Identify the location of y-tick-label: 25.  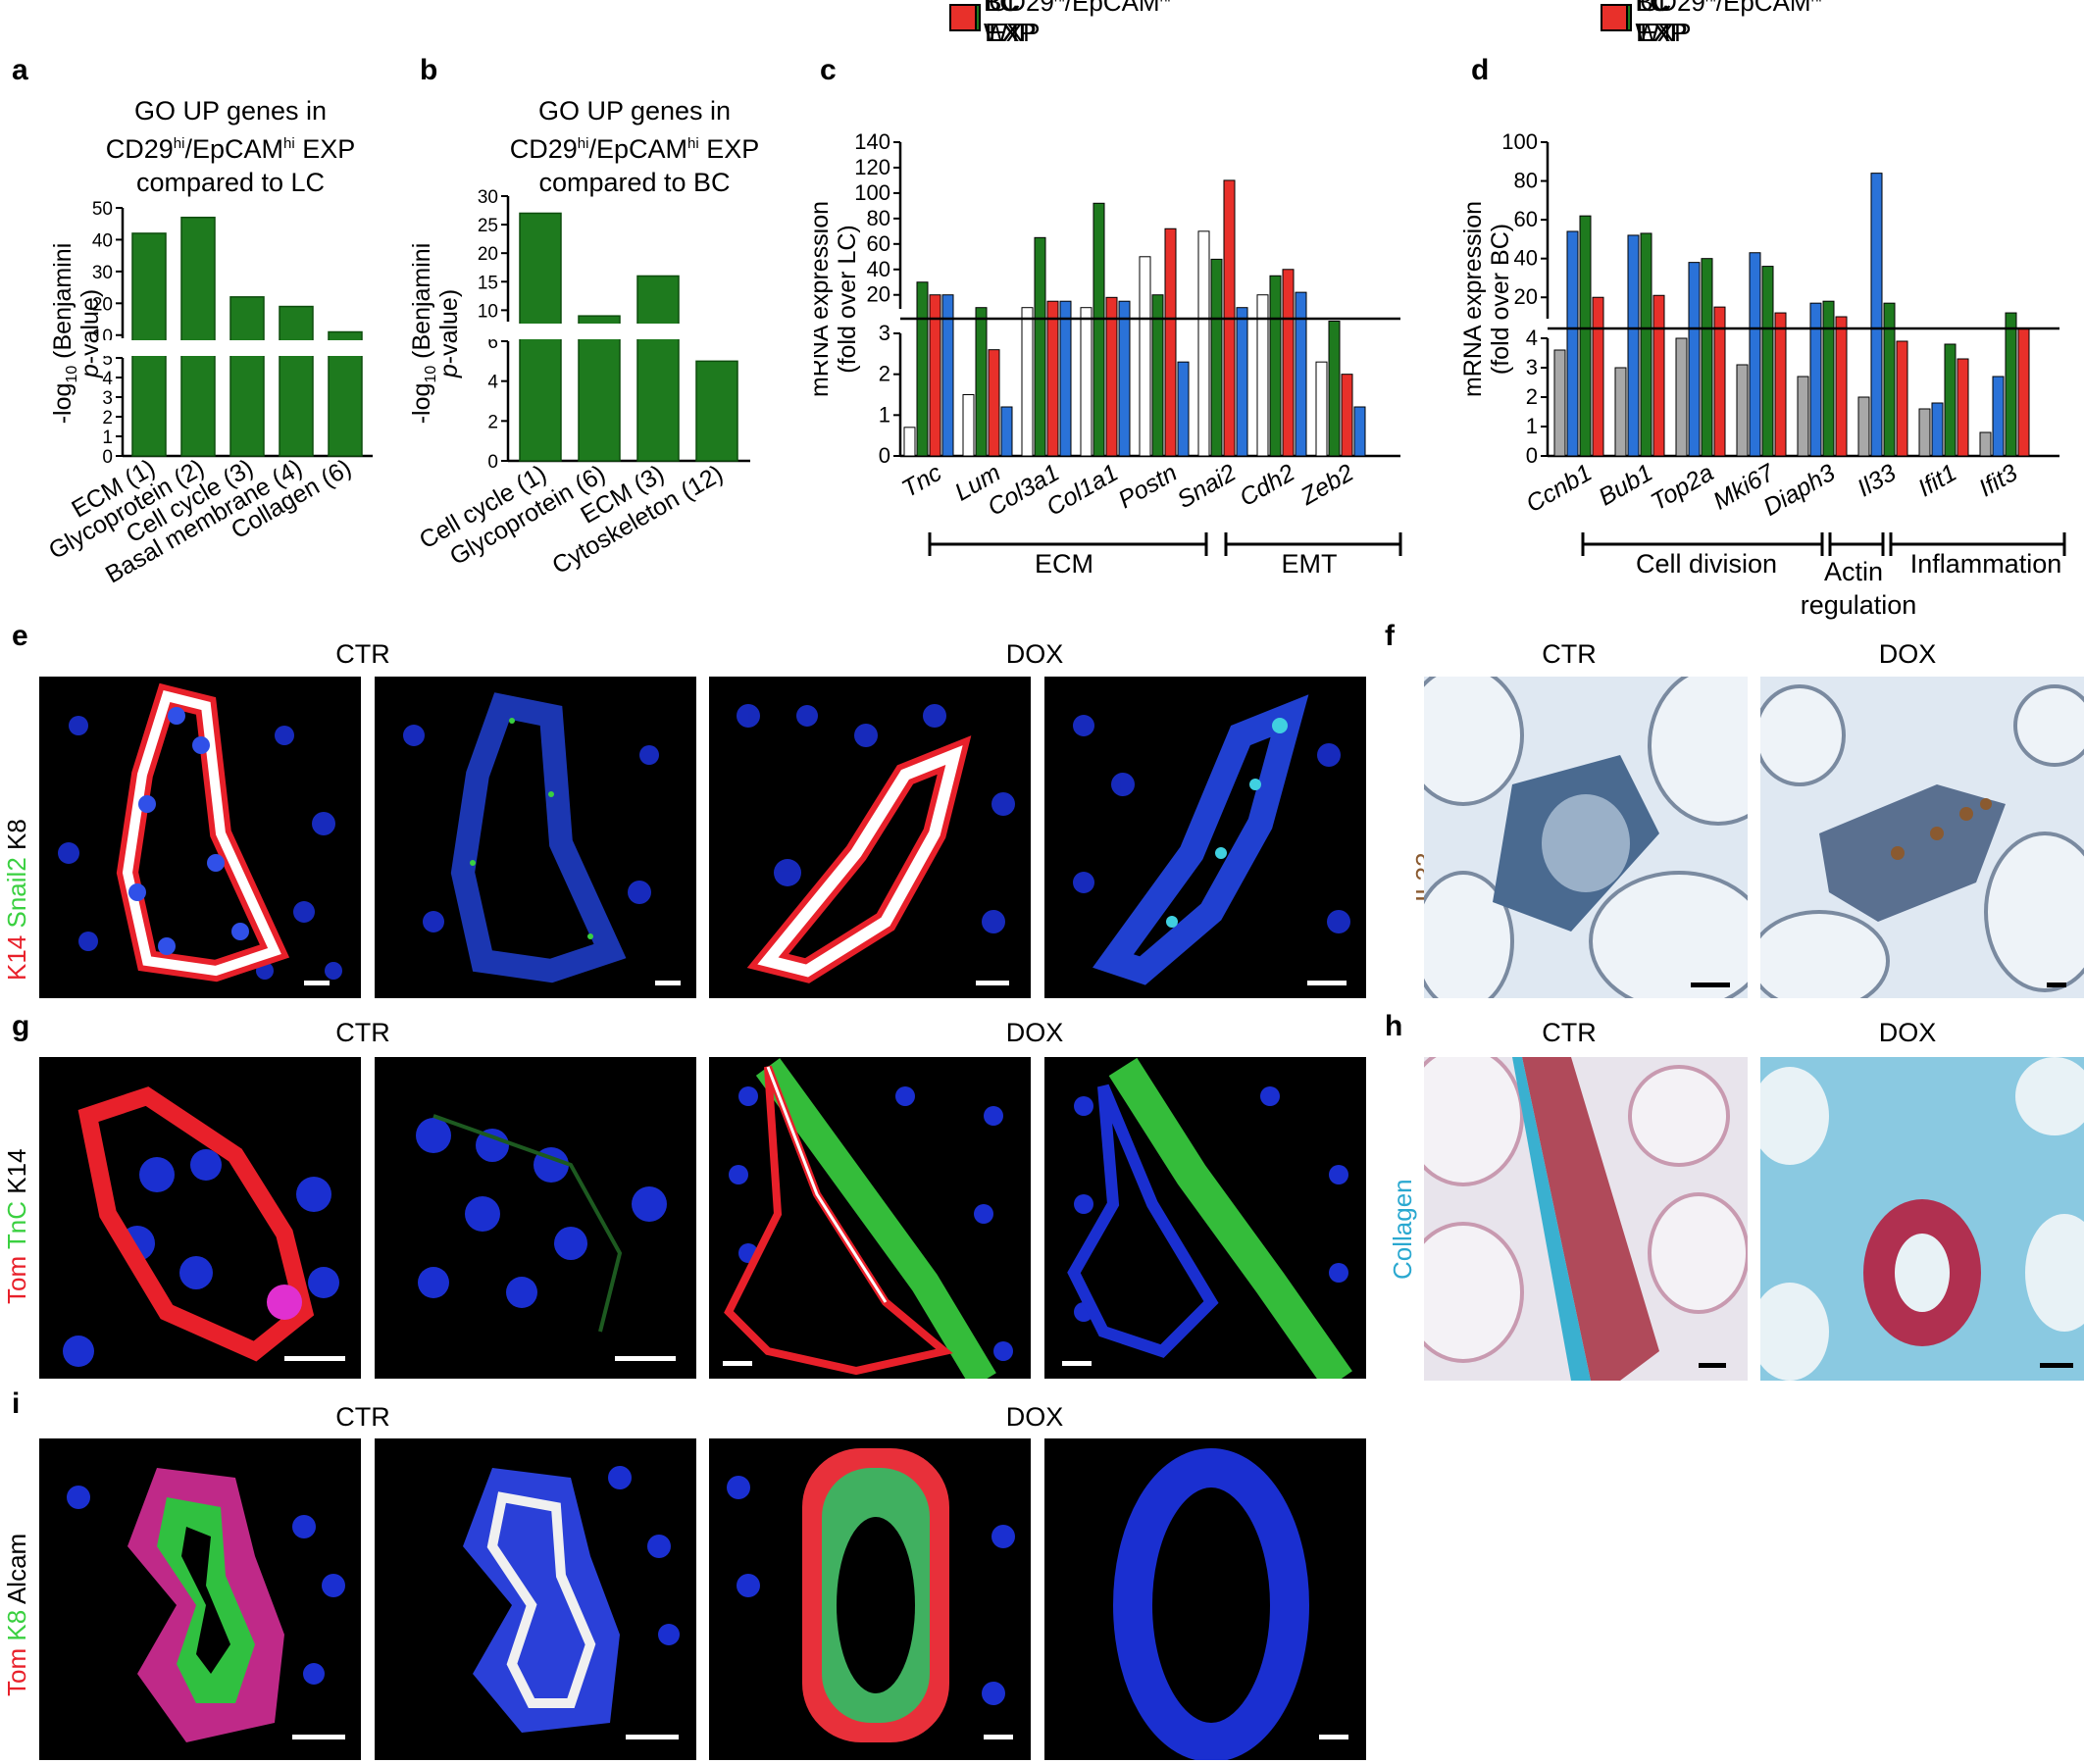
(488, 226).